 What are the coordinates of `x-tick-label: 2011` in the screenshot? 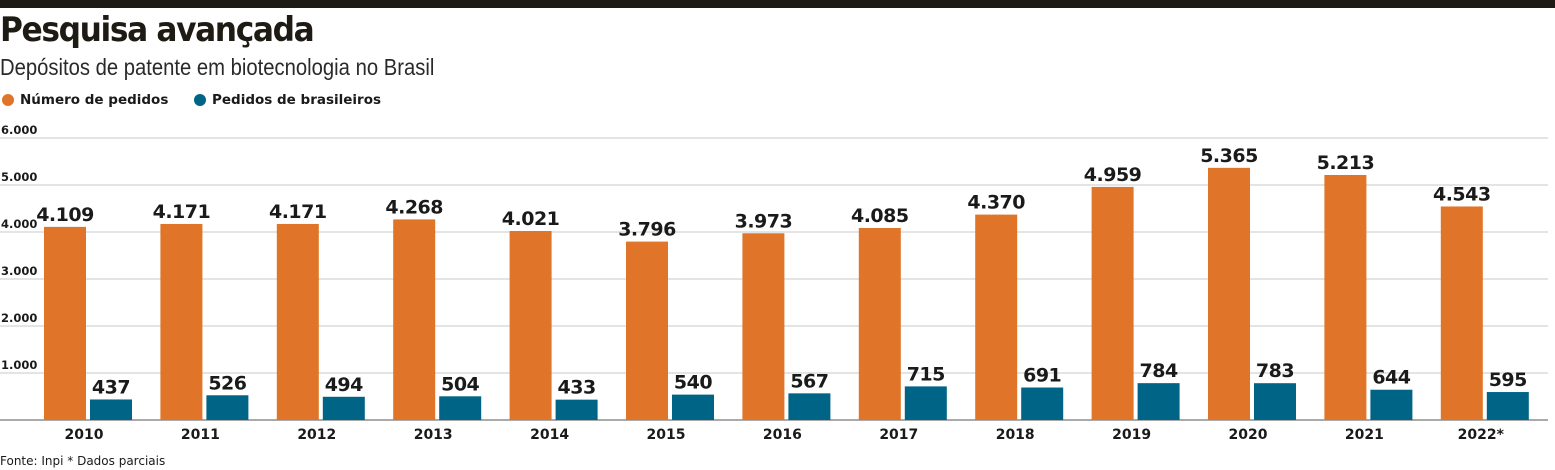 It's located at (200, 435).